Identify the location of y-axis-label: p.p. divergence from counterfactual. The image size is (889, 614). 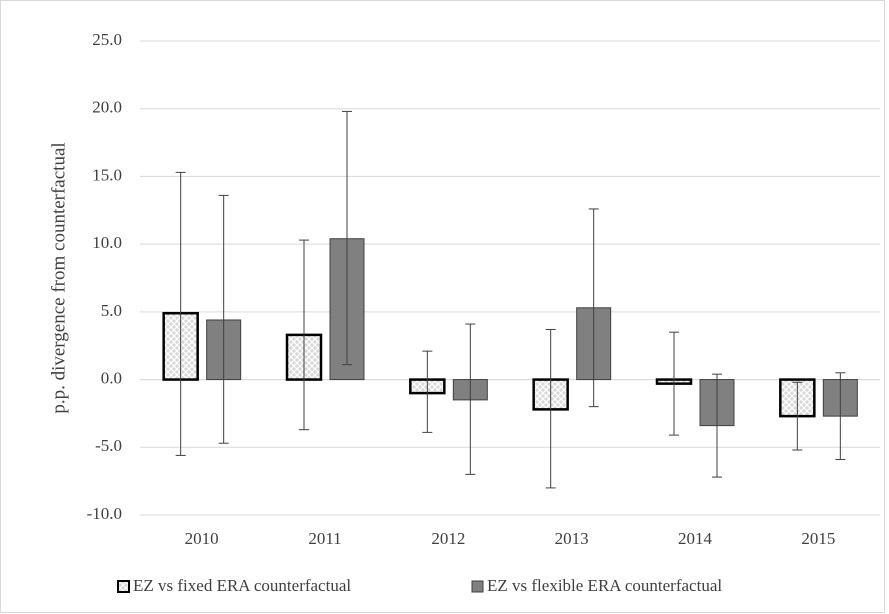
(58, 277).